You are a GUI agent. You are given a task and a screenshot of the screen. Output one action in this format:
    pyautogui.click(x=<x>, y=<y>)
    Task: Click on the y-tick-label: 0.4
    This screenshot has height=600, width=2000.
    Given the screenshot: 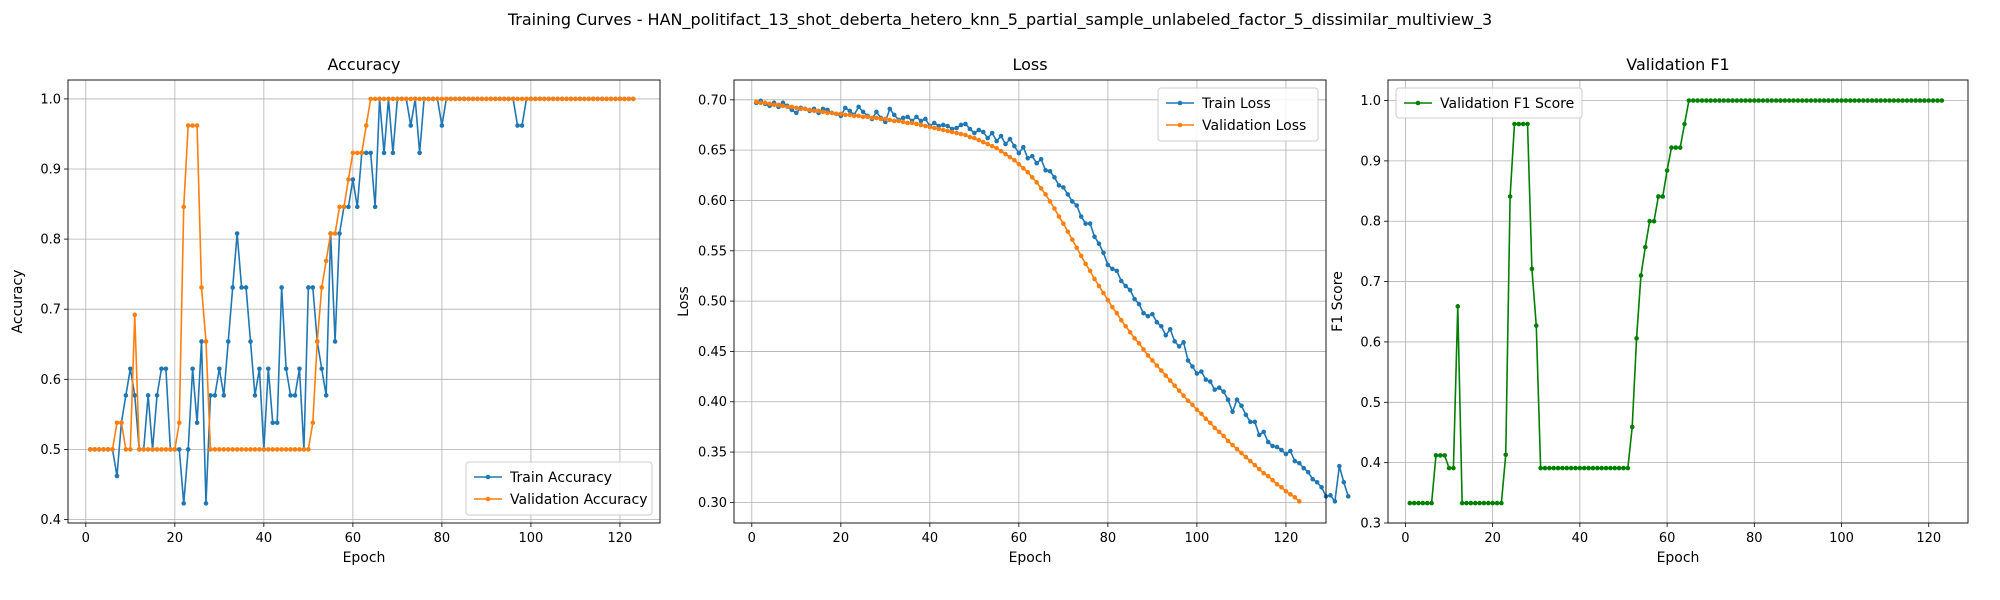 What is the action you would take?
    pyautogui.click(x=1370, y=463)
    